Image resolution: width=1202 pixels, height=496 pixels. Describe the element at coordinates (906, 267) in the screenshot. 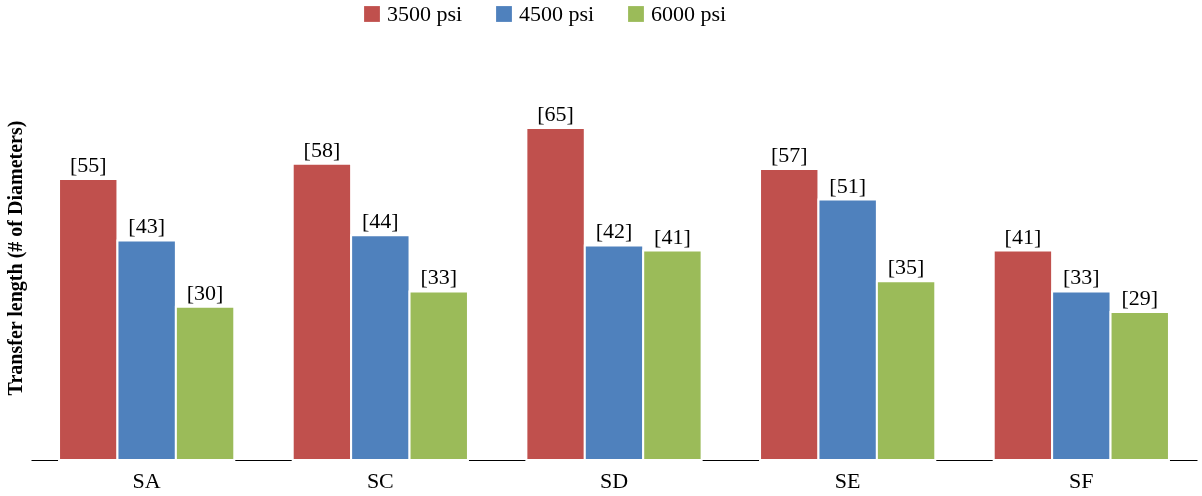

I see `data-label: [35]` at that location.